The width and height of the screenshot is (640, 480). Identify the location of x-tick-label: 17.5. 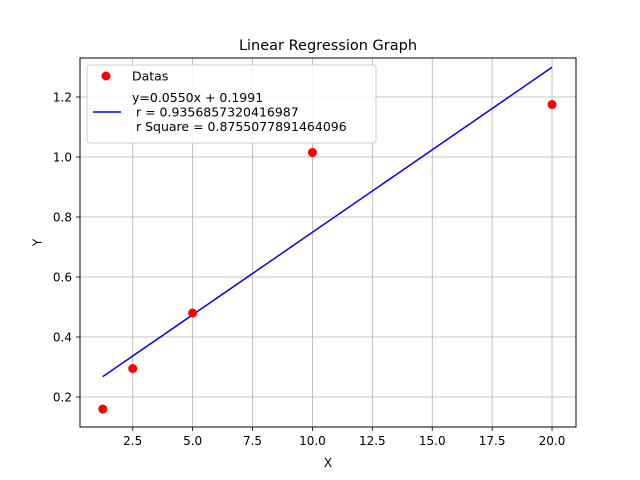
(492, 441).